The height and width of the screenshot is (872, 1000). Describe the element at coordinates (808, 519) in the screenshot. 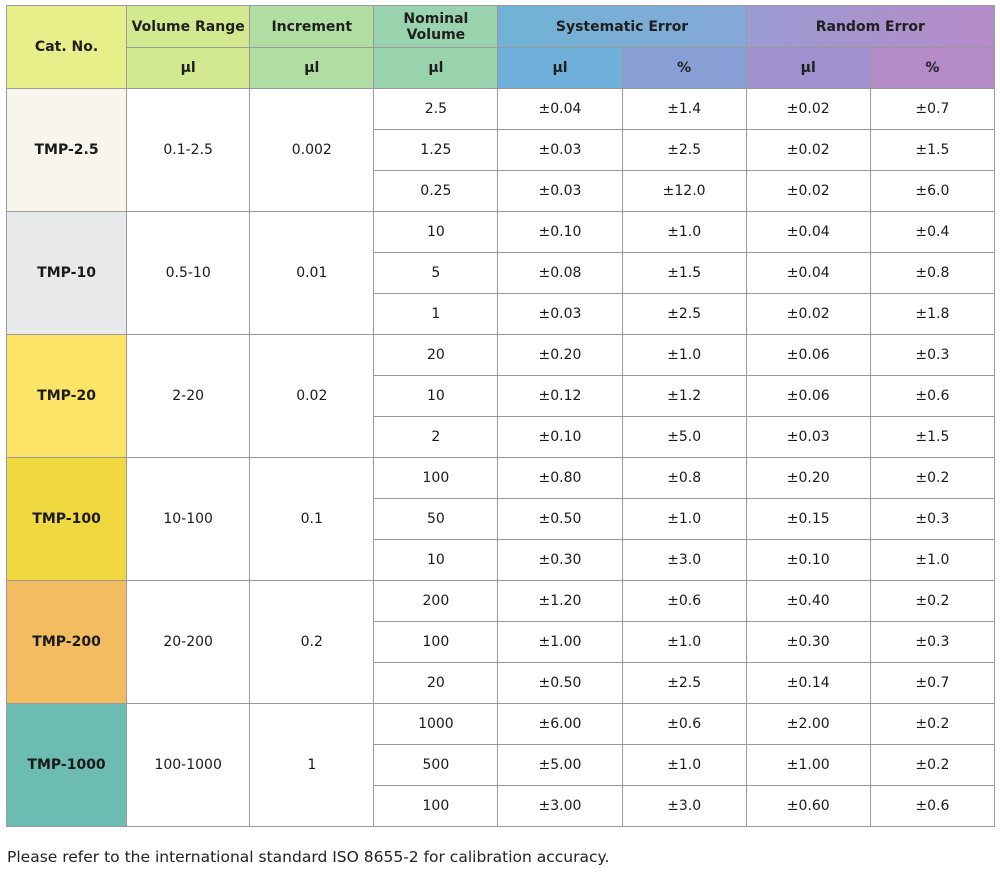

I see `random-error-ul-cell: ±0.15` at that location.